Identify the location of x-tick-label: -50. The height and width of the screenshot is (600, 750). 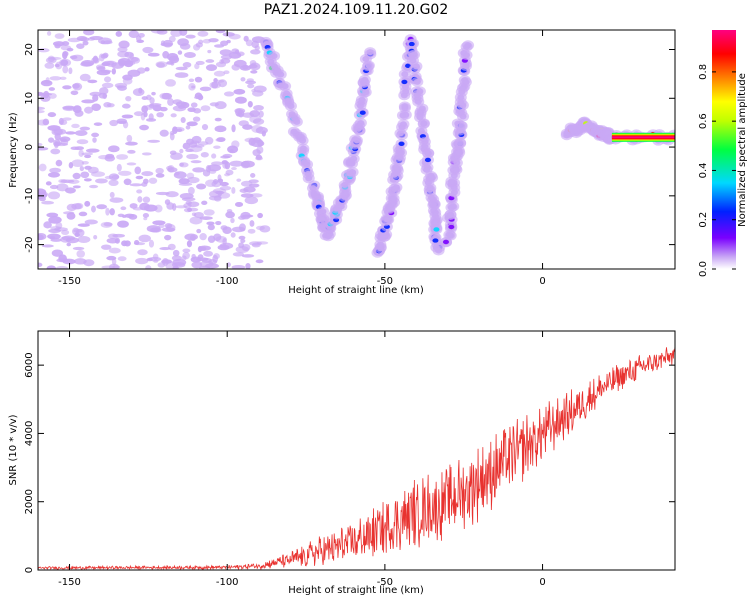
(385, 582).